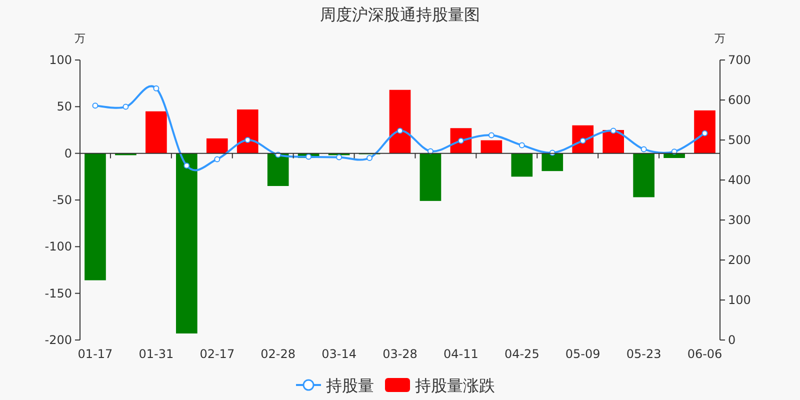  What do you see at coordinates (732, 340) in the screenshot?
I see `y2-tick-label: 0` at bounding box center [732, 340].